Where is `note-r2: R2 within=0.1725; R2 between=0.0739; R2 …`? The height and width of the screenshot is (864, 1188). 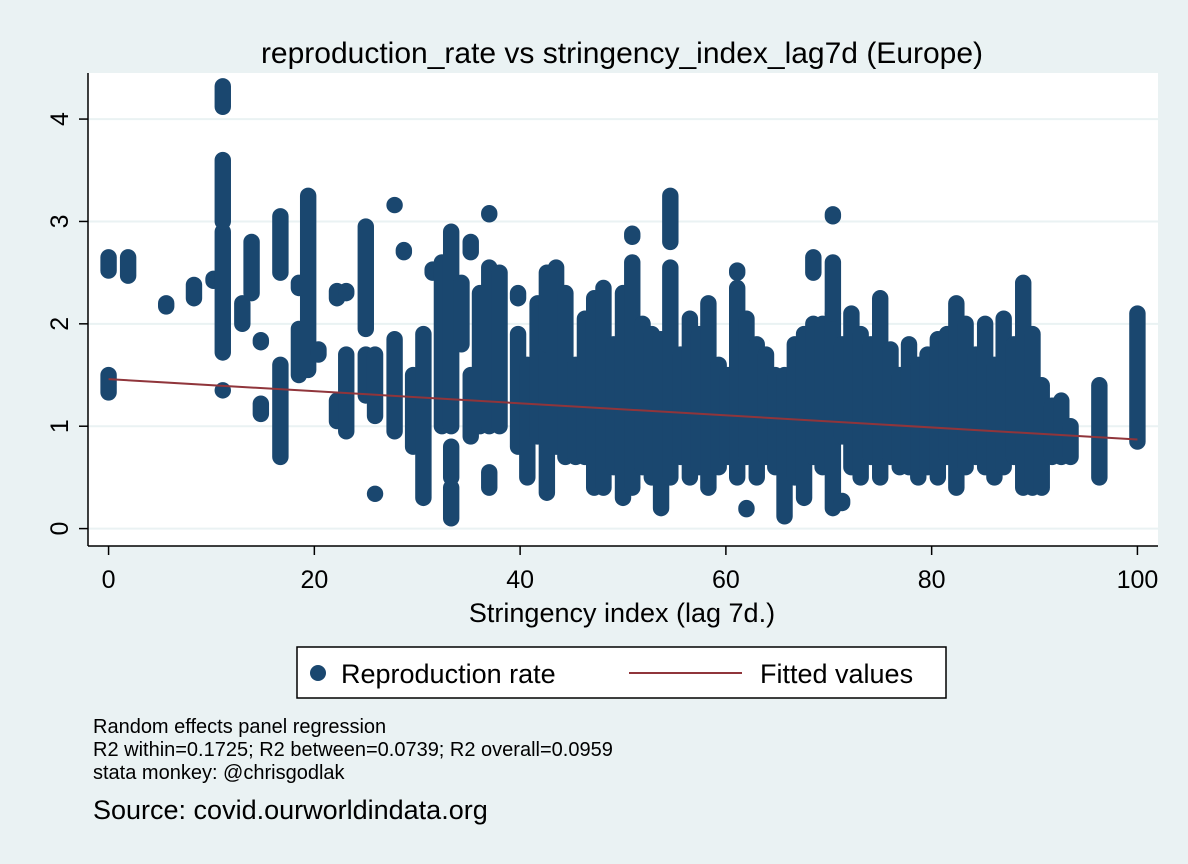 note-r2: R2 within=0.1725; R2 between=0.0739; R2 … is located at coordinates (353, 750).